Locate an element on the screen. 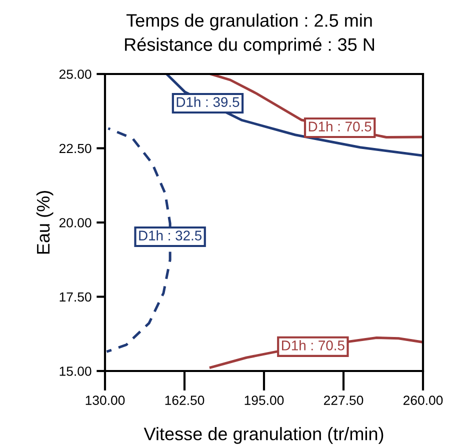 This screenshot has height=448, width=449. x-tick-label: 162.50 is located at coordinates (184, 400).